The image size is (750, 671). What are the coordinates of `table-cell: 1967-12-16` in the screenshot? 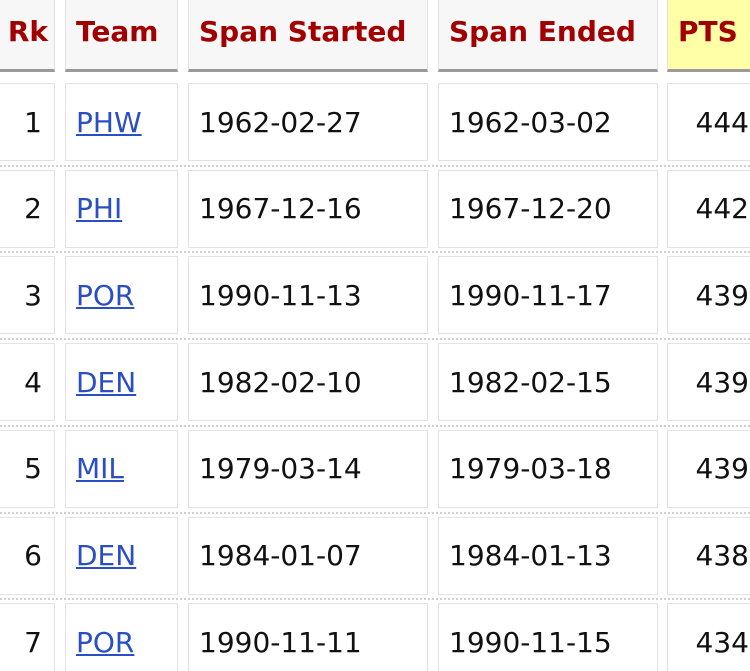 It's located at (308, 208).